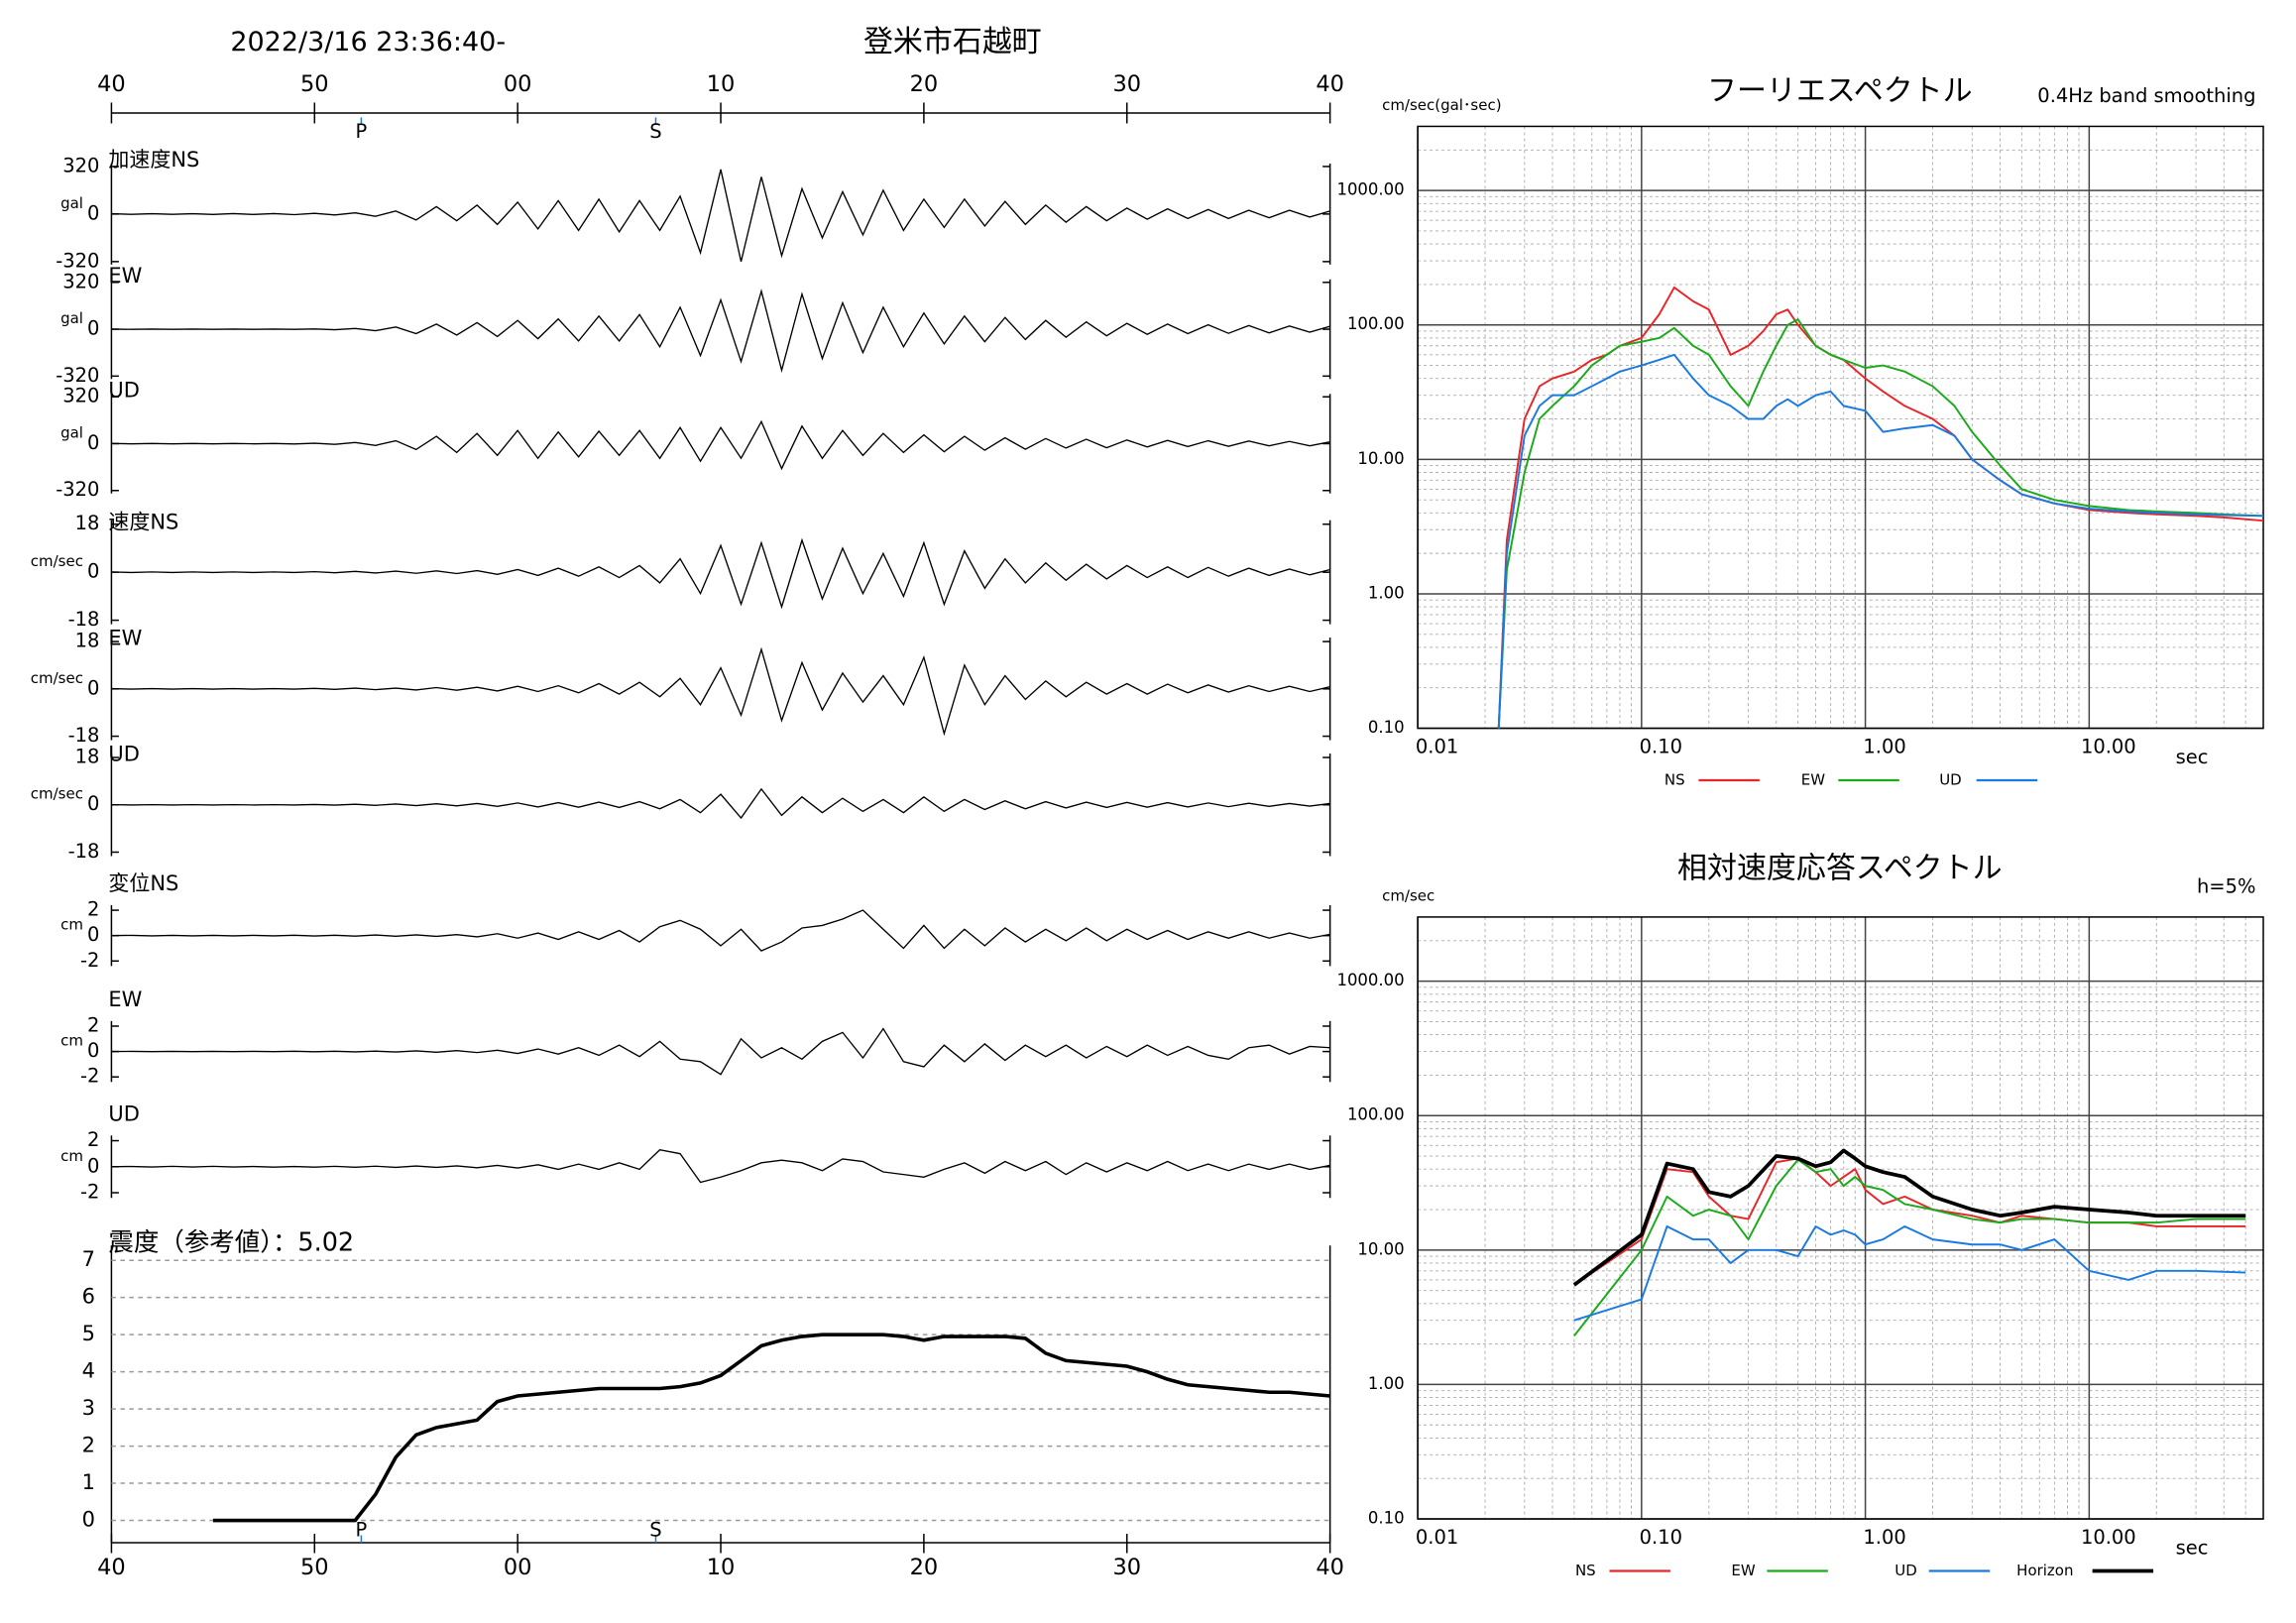  What do you see at coordinates (315, 1567) in the screenshot?
I see `x-tick-label: 50` at bounding box center [315, 1567].